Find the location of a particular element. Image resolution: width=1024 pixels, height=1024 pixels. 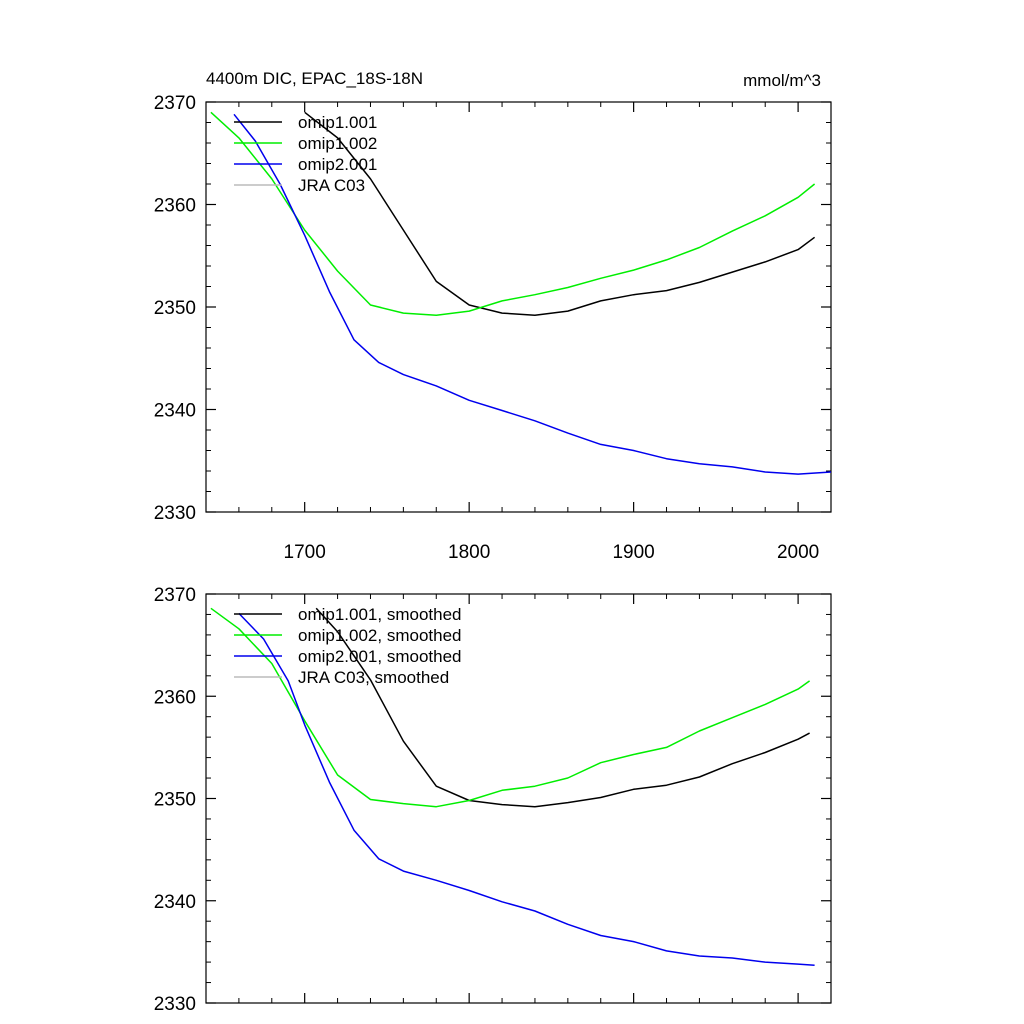

legend-label: omip1.002, smoothed is located at coordinates (380, 635).